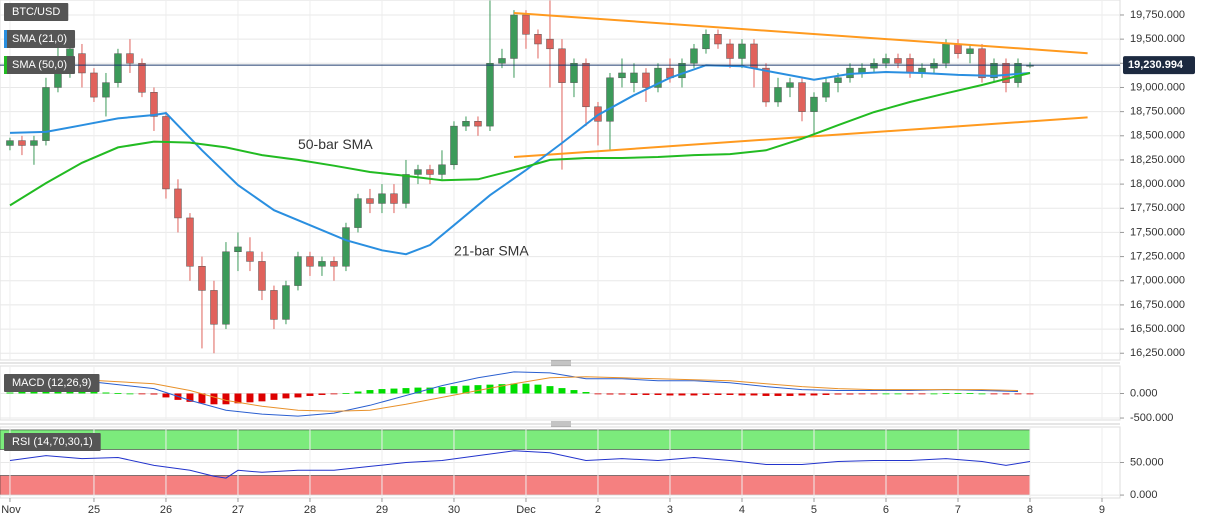 The height and width of the screenshot is (520, 1205). I want to click on y-tick-label: 50.000, so click(1147, 462).